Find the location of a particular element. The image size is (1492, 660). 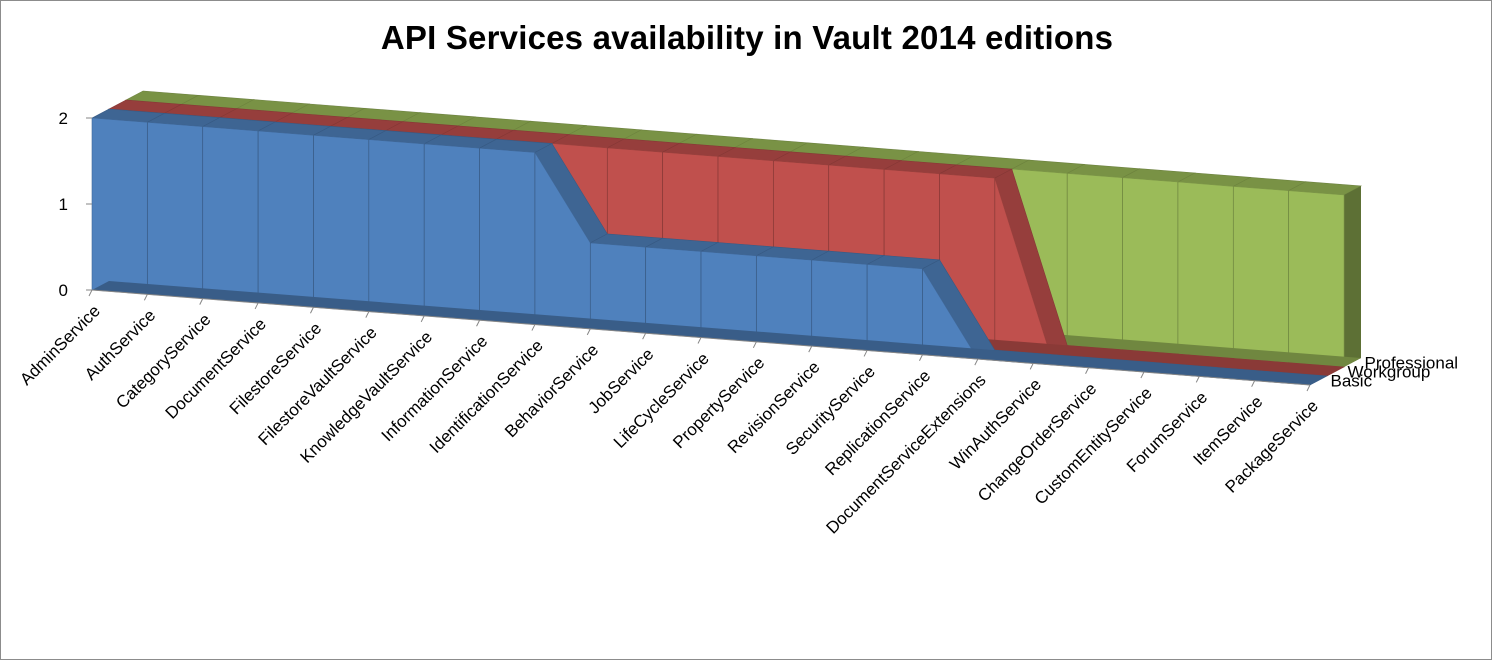

depth-label-professional: Professional is located at coordinates (1412, 363).